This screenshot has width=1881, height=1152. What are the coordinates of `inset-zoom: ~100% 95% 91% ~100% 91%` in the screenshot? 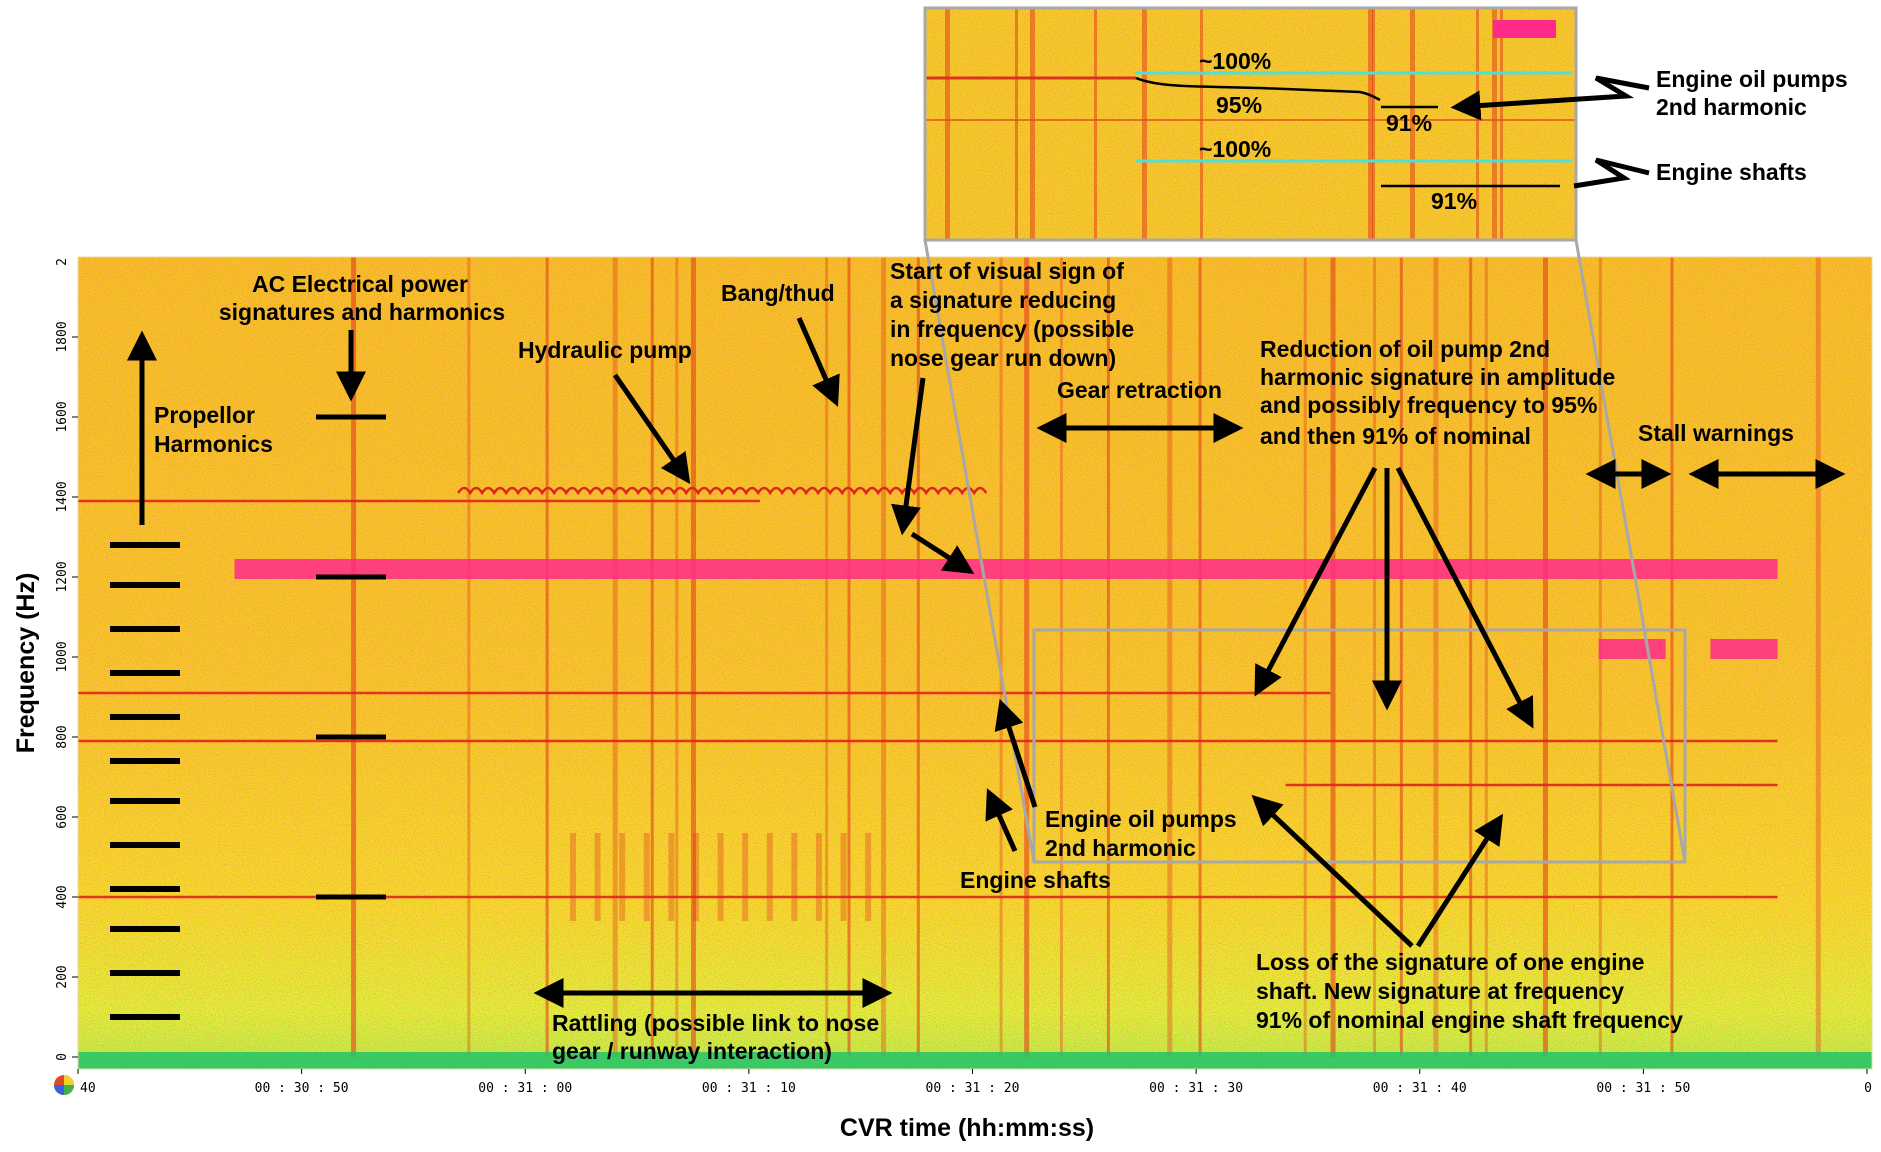 It's located at (1250, 124).